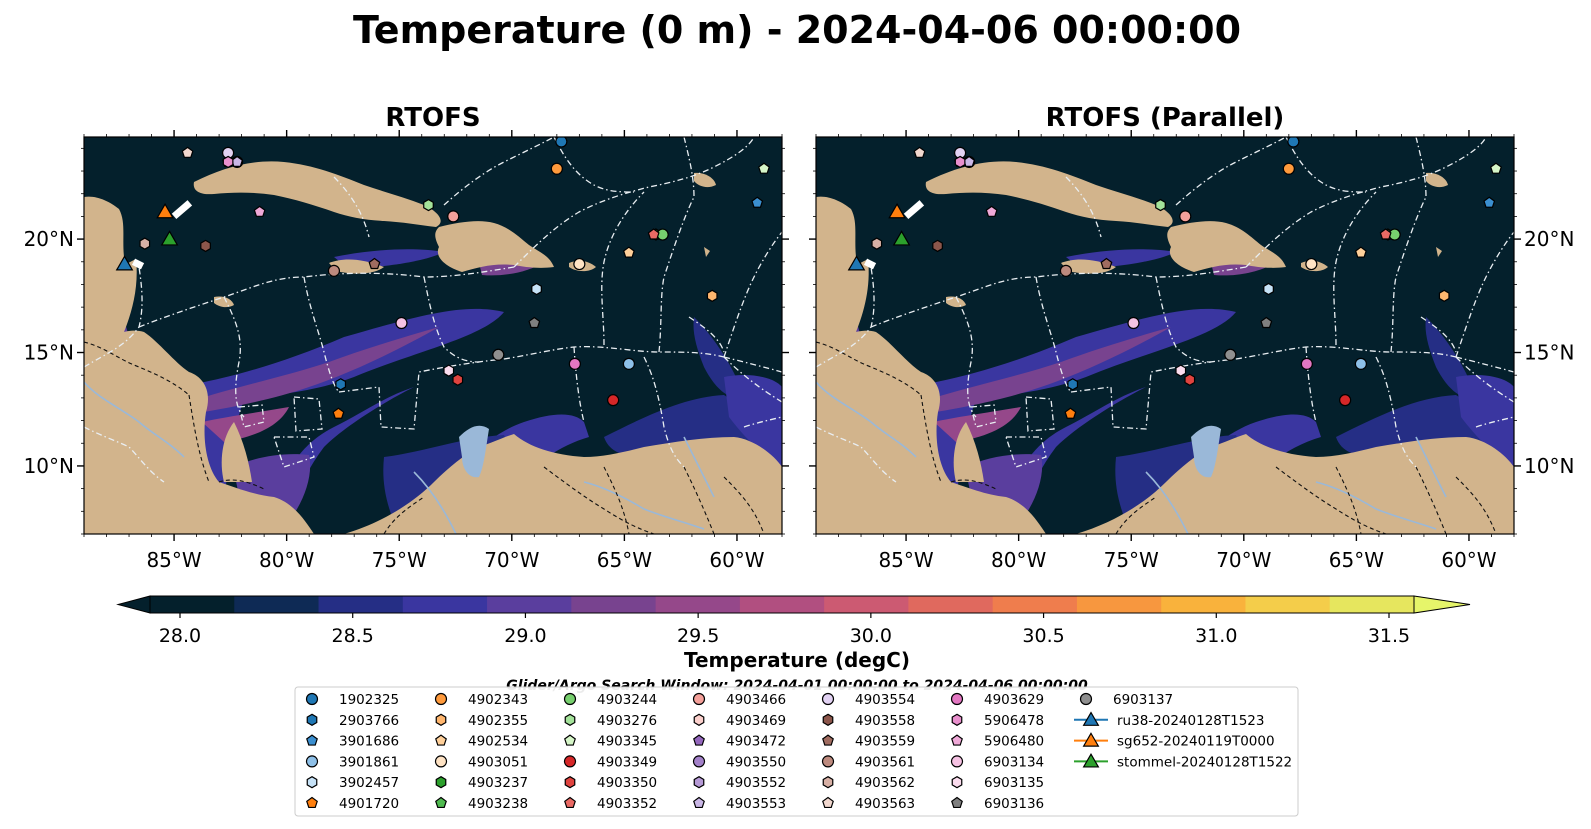  Describe the element at coordinates (352, 721) in the screenshot. I see `legend-item: 2903766` at that location.